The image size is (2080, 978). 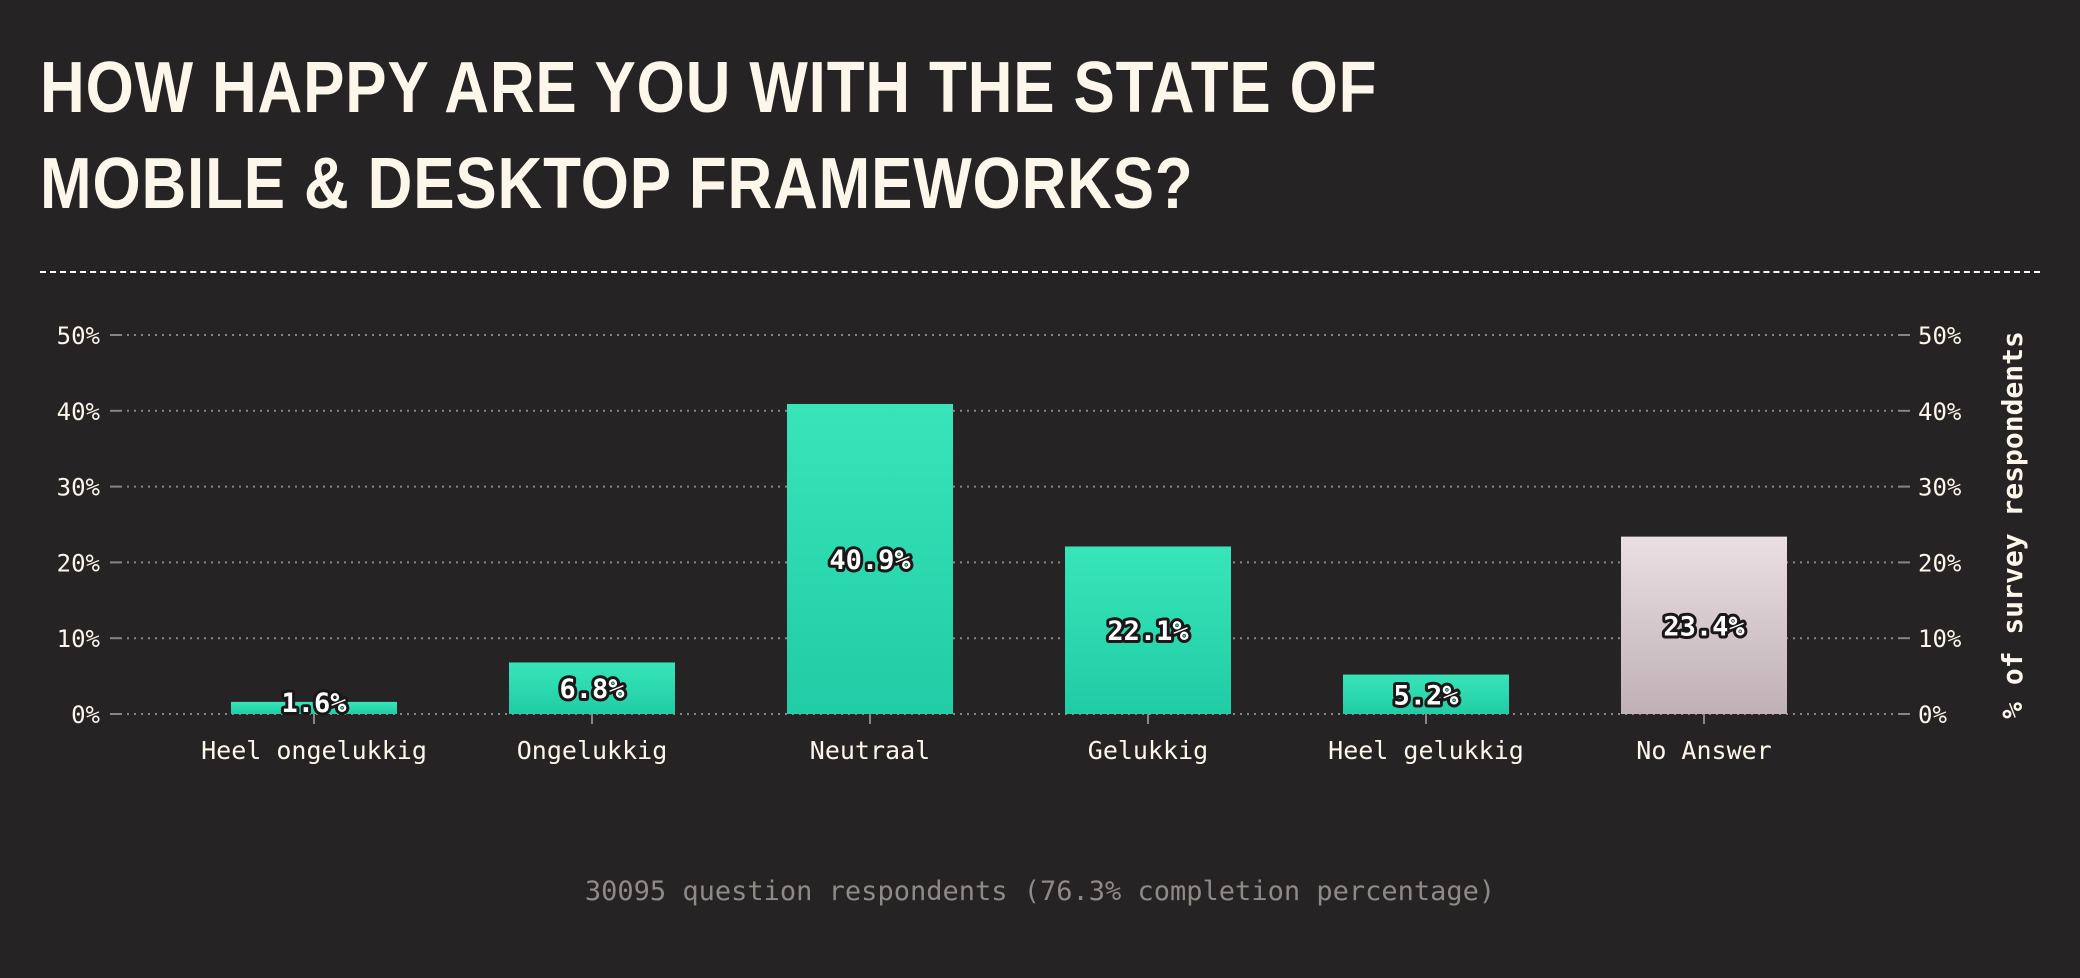 What do you see at coordinates (79, 488) in the screenshot?
I see `y-tick-label-left: 30%` at bounding box center [79, 488].